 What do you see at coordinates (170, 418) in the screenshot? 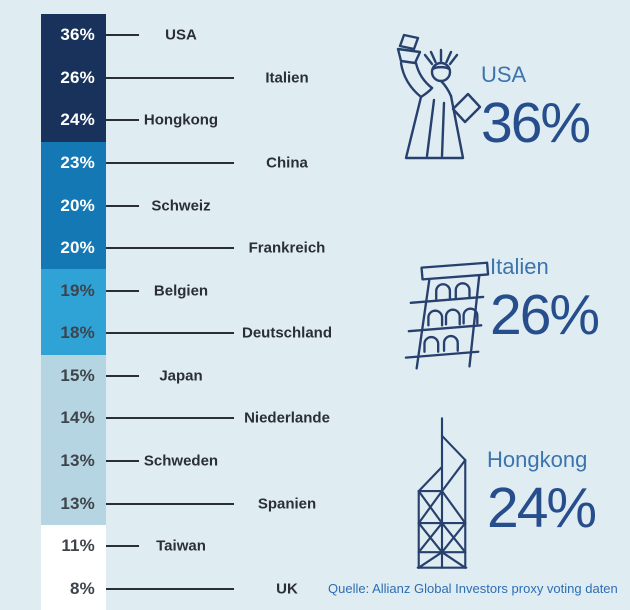
I see `leader-line-niederlande` at bounding box center [170, 418].